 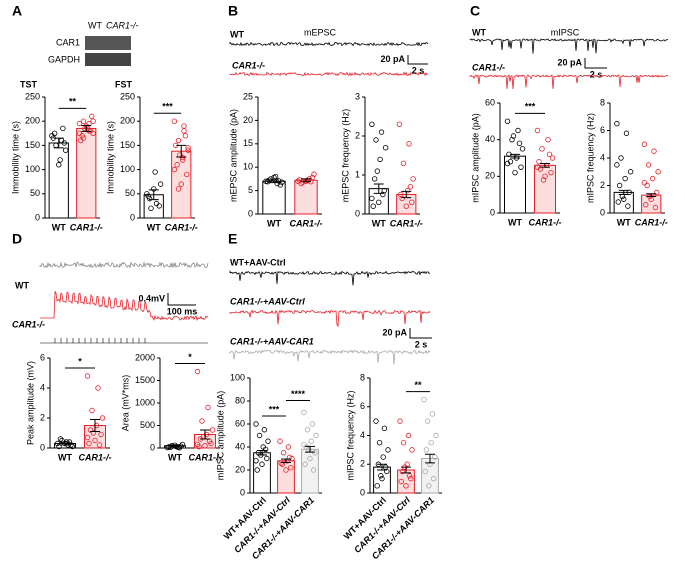 What do you see at coordinates (22, 285) in the screenshot?
I see `trace-label: WT` at bounding box center [22, 285].